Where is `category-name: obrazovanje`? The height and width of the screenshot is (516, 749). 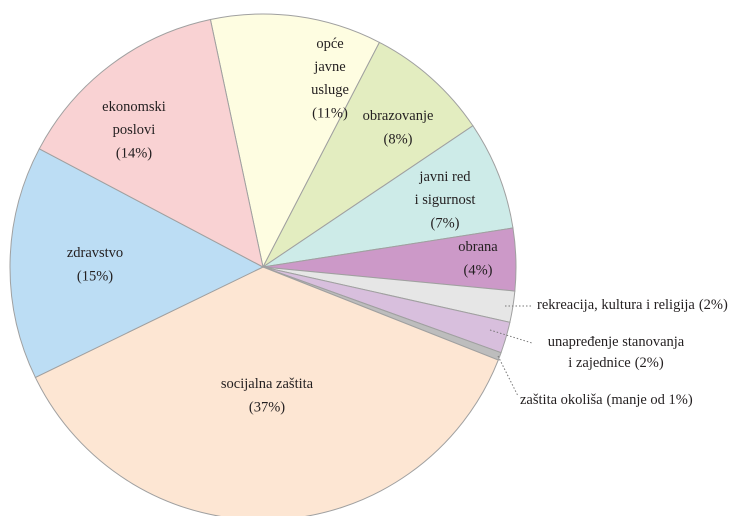 category-name: obrazovanje is located at coordinates (398, 116).